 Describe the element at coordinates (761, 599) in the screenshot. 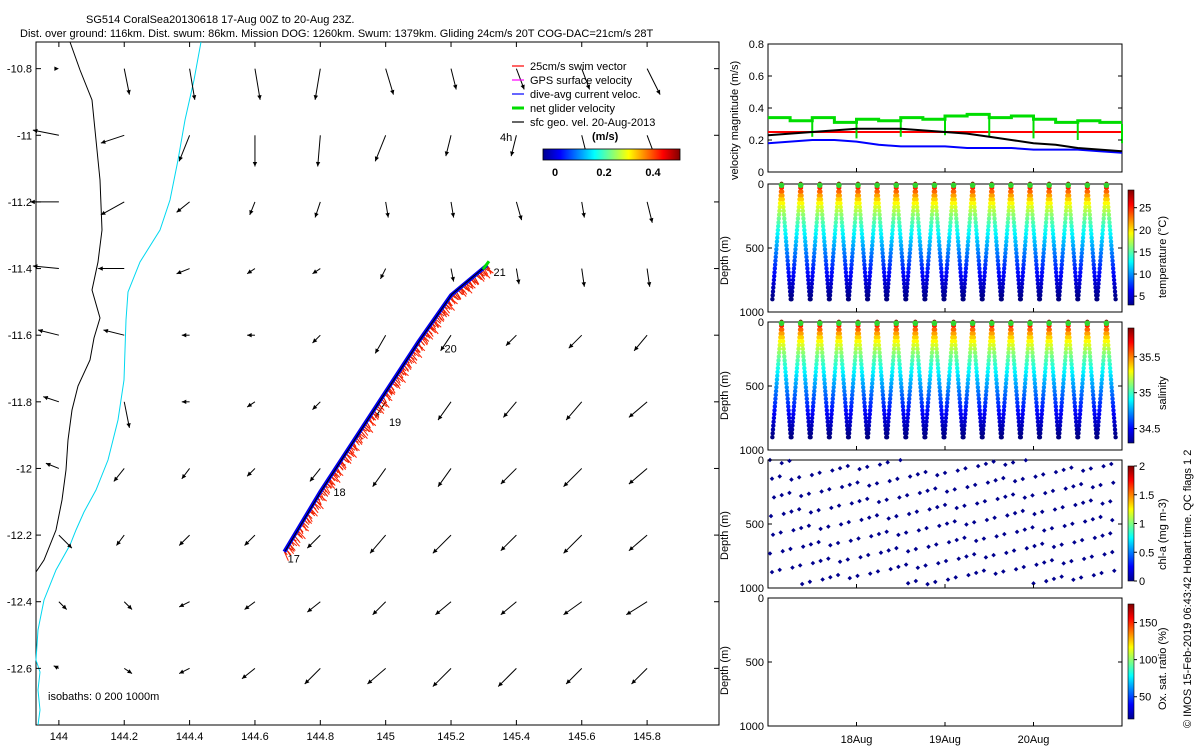

I see `depth-y-tick-label: 0` at that location.